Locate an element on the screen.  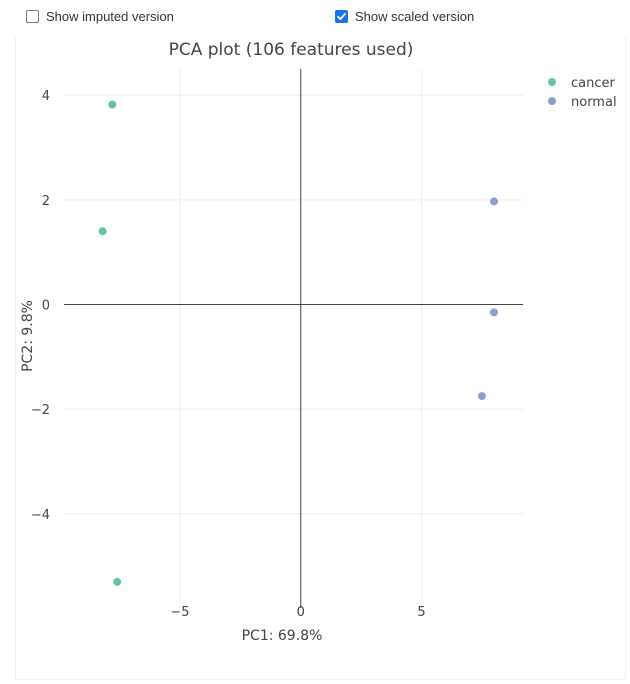
imputed-checkbox is located at coordinates (32, 16).